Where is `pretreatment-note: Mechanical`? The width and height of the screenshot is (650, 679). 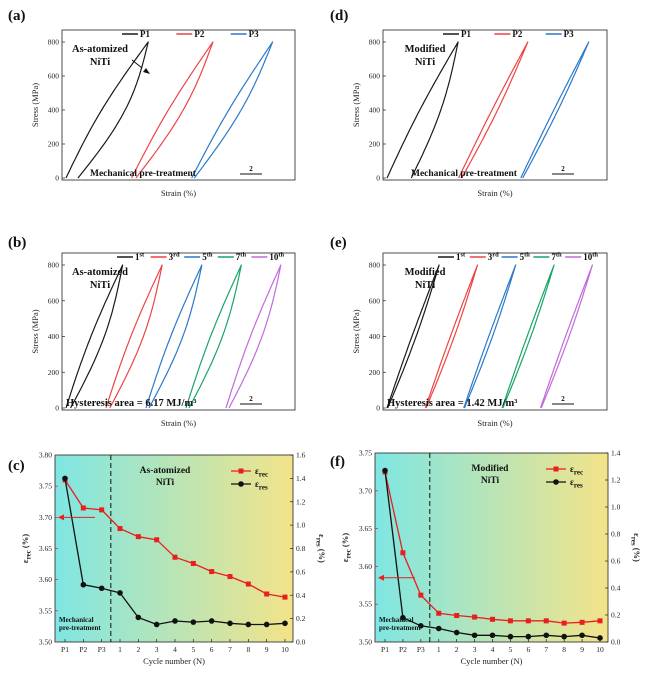
pretreatment-note: Mechanical is located at coordinates (76, 620).